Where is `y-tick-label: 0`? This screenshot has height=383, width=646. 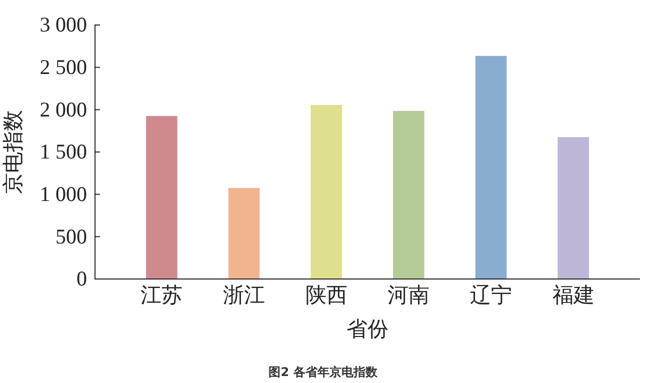 y-tick-label: 0 is located at coordinates (81, 278).